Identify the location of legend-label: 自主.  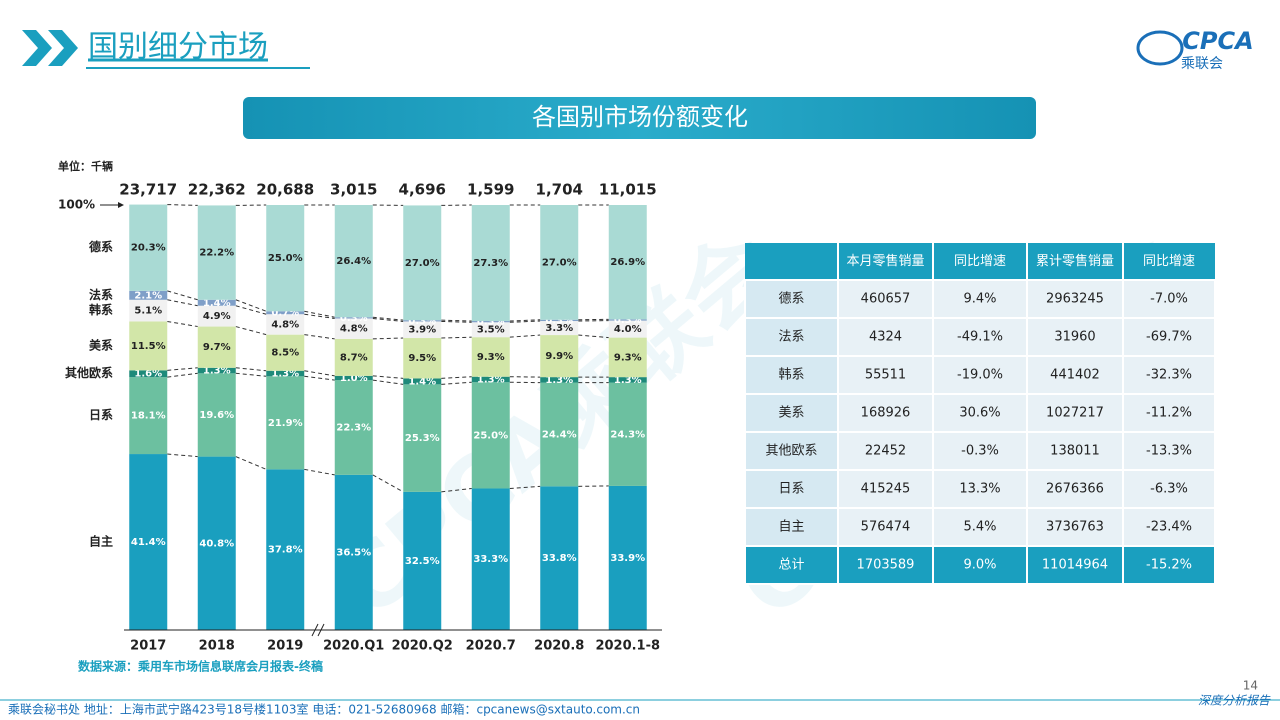
(101, 541).